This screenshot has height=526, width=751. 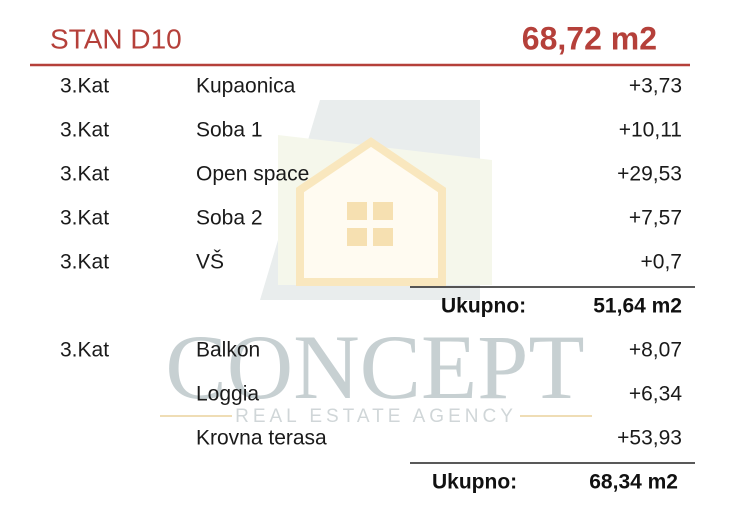 I want to click on room-area: +3,73, so click(x=655, y=86).